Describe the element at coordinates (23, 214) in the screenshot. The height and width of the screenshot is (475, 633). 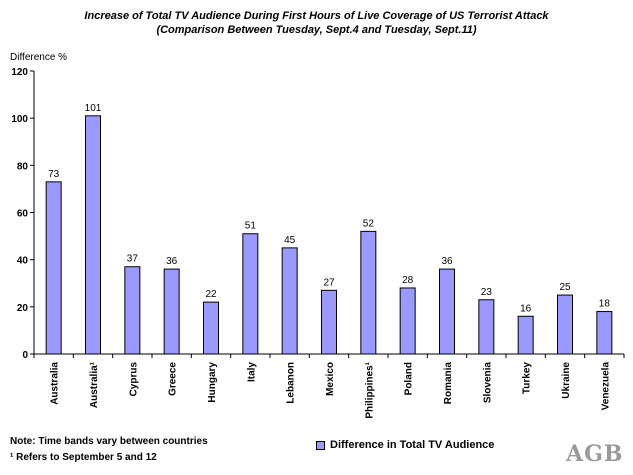
I see `y-tick-label: 60` at that location.